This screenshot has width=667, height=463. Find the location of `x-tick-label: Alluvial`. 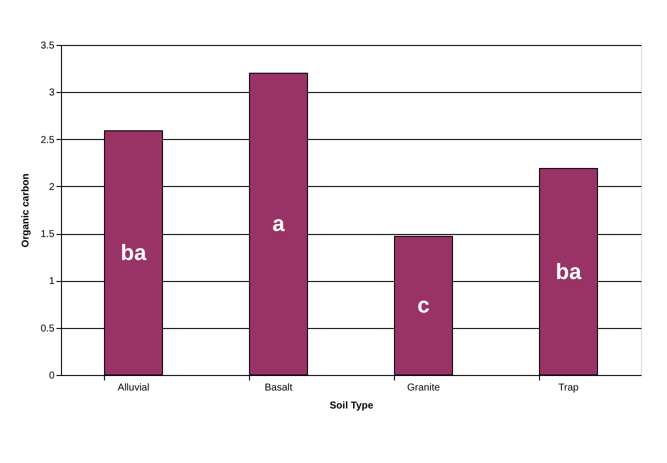

x-tick-label: Alluvial is located at coordinates (134, 388).